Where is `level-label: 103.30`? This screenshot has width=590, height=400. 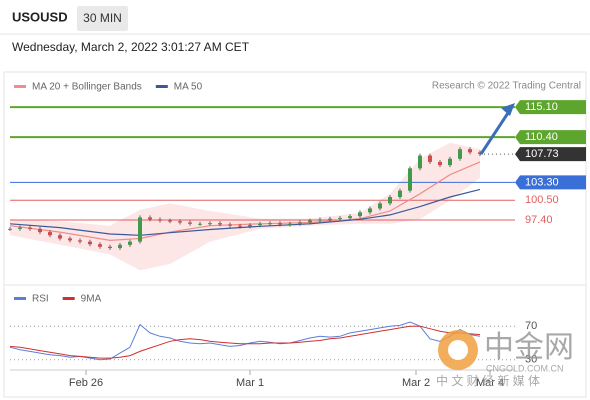
level-label: 103.30 is located at coordinates (542, 182).